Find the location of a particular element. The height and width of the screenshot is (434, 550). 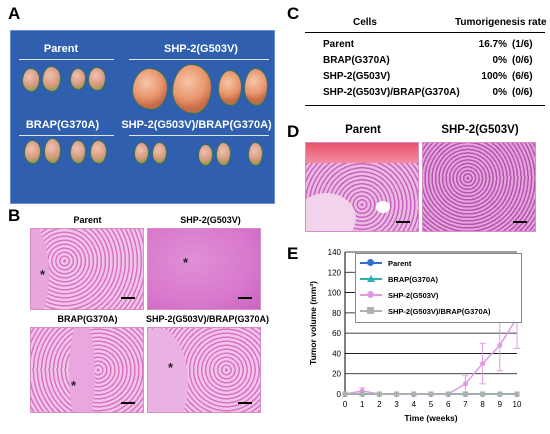

panel-c-label: C is located at coordinates (293, 13).